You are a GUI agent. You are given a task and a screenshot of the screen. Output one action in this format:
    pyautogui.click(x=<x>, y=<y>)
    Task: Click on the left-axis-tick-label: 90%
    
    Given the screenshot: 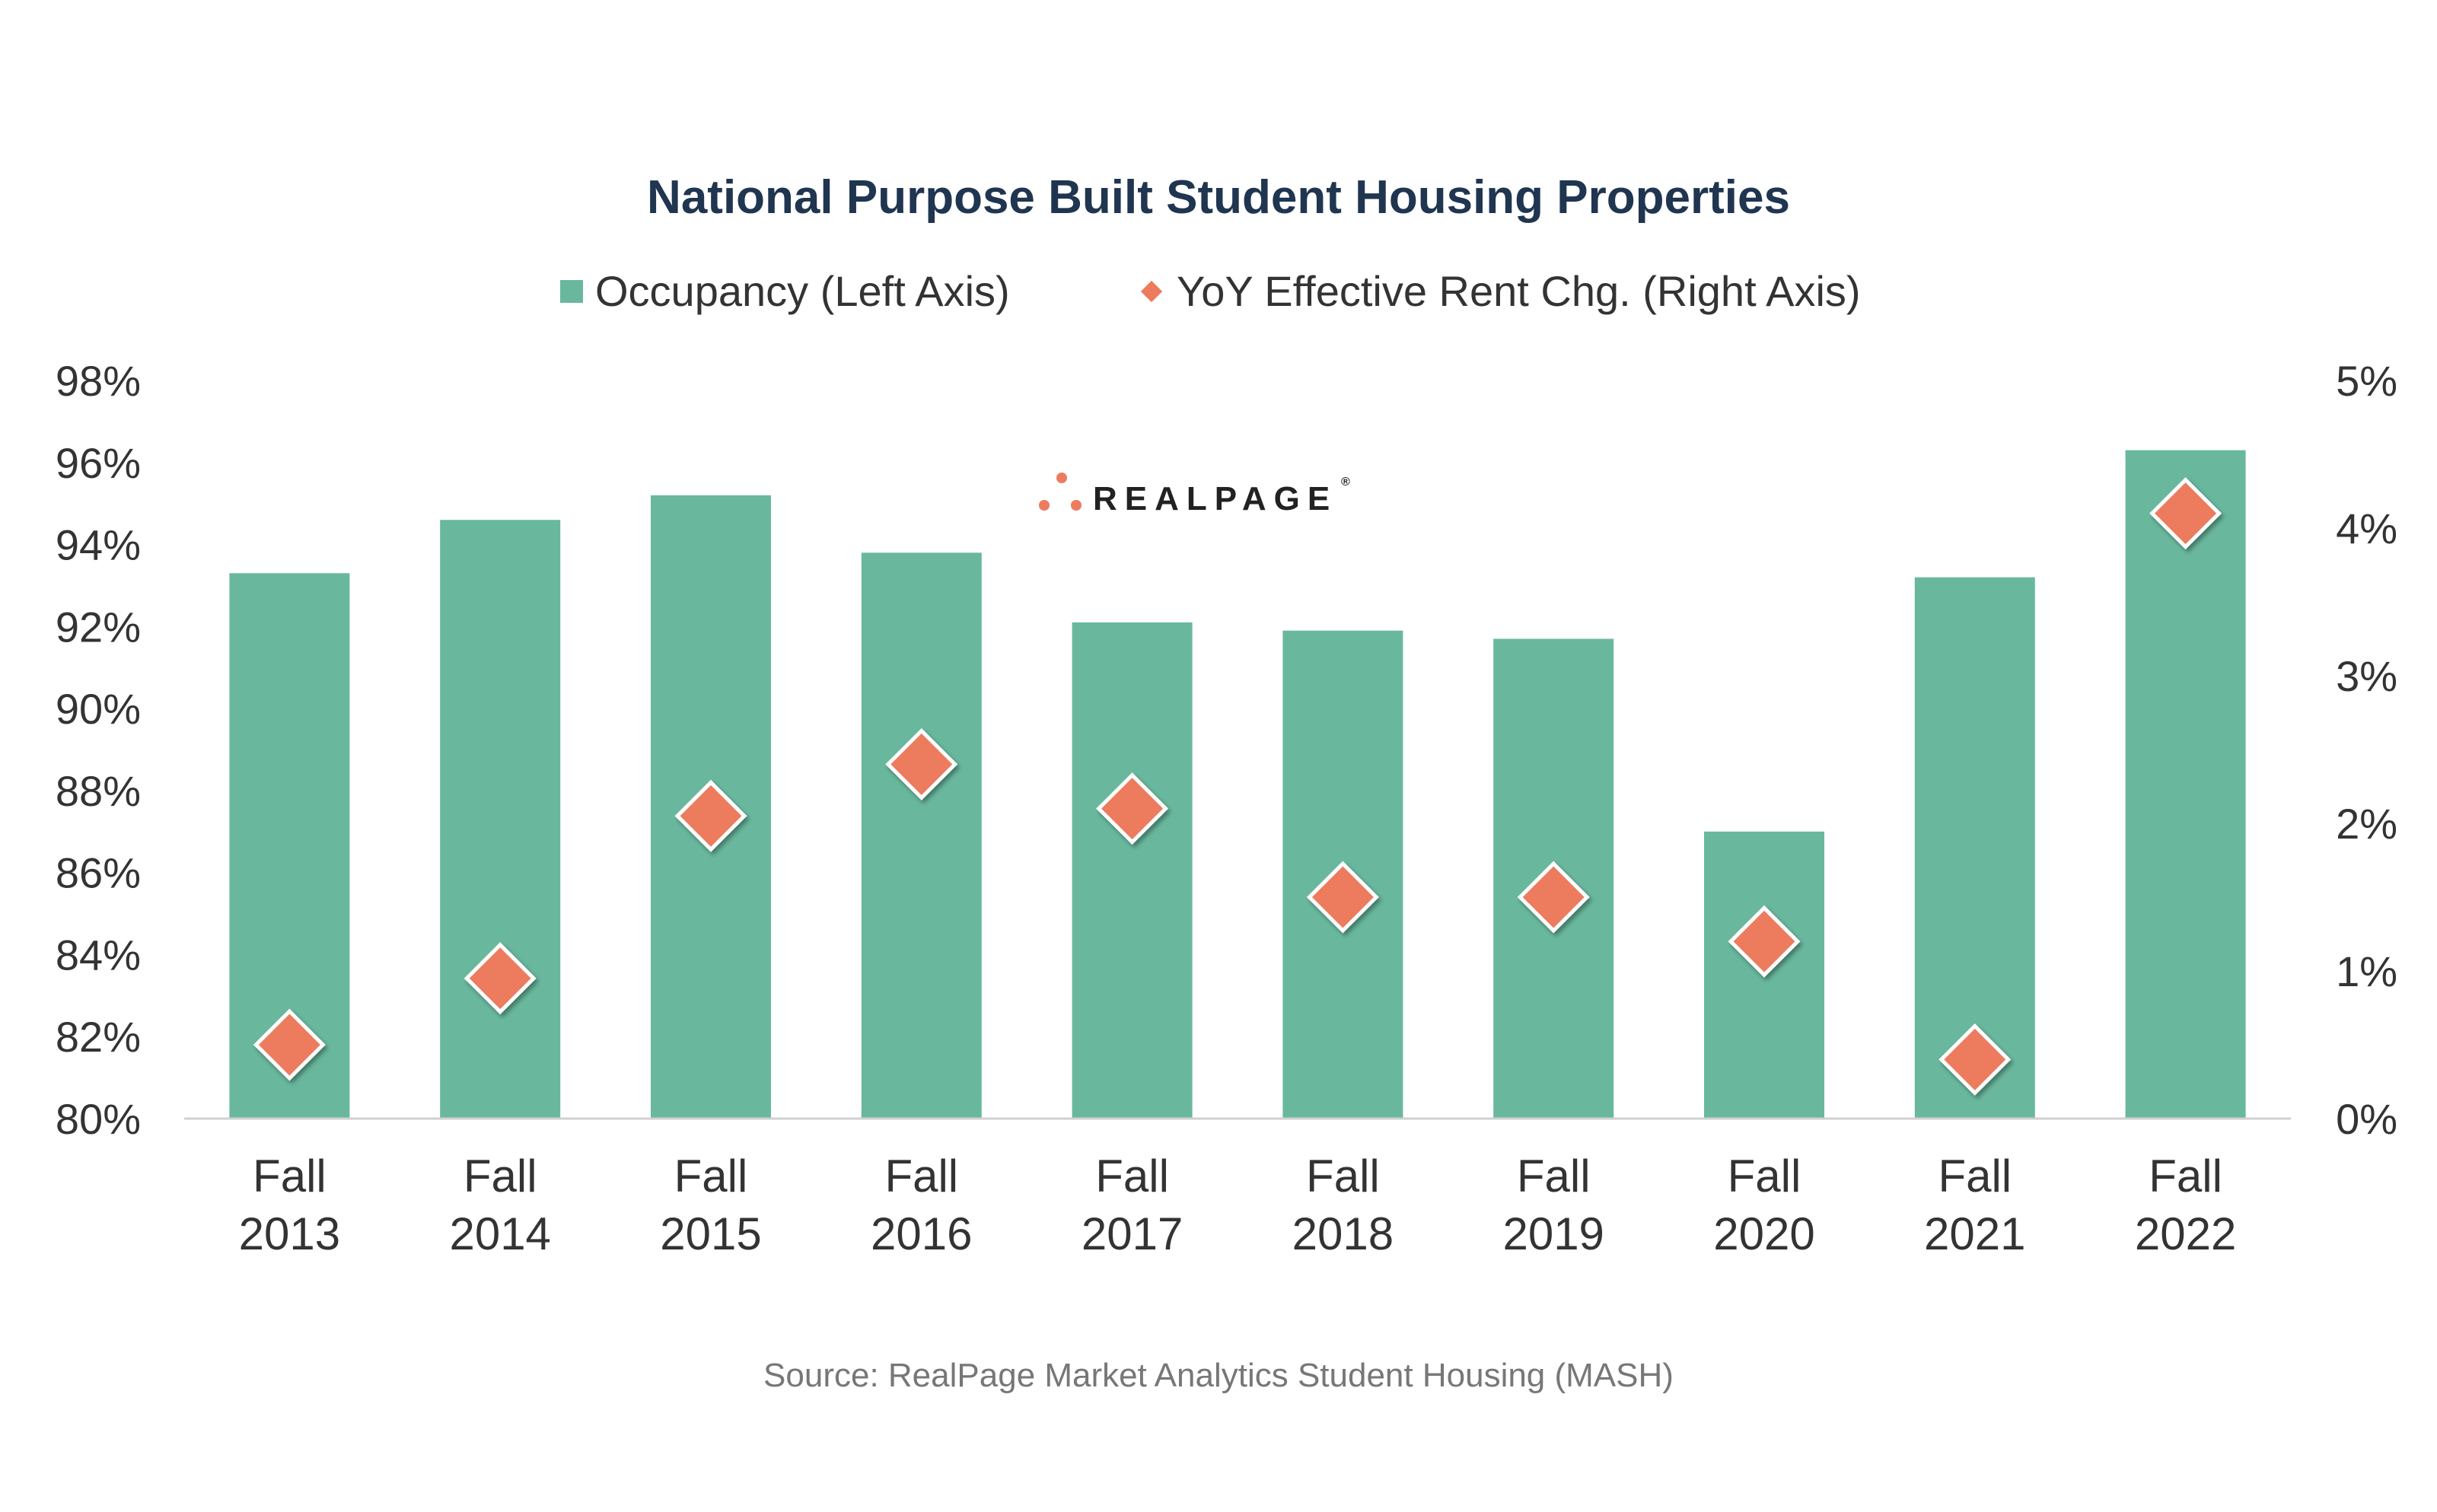 What is the action you would take?
    pyautogui.click(x=98, y=709)
    